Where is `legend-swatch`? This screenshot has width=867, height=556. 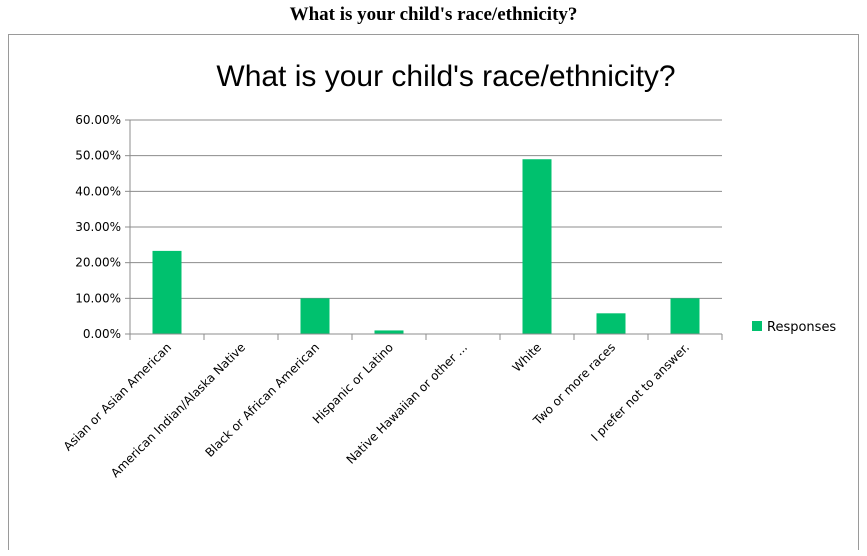 legend-swatch is located at coordinates (757, 326).